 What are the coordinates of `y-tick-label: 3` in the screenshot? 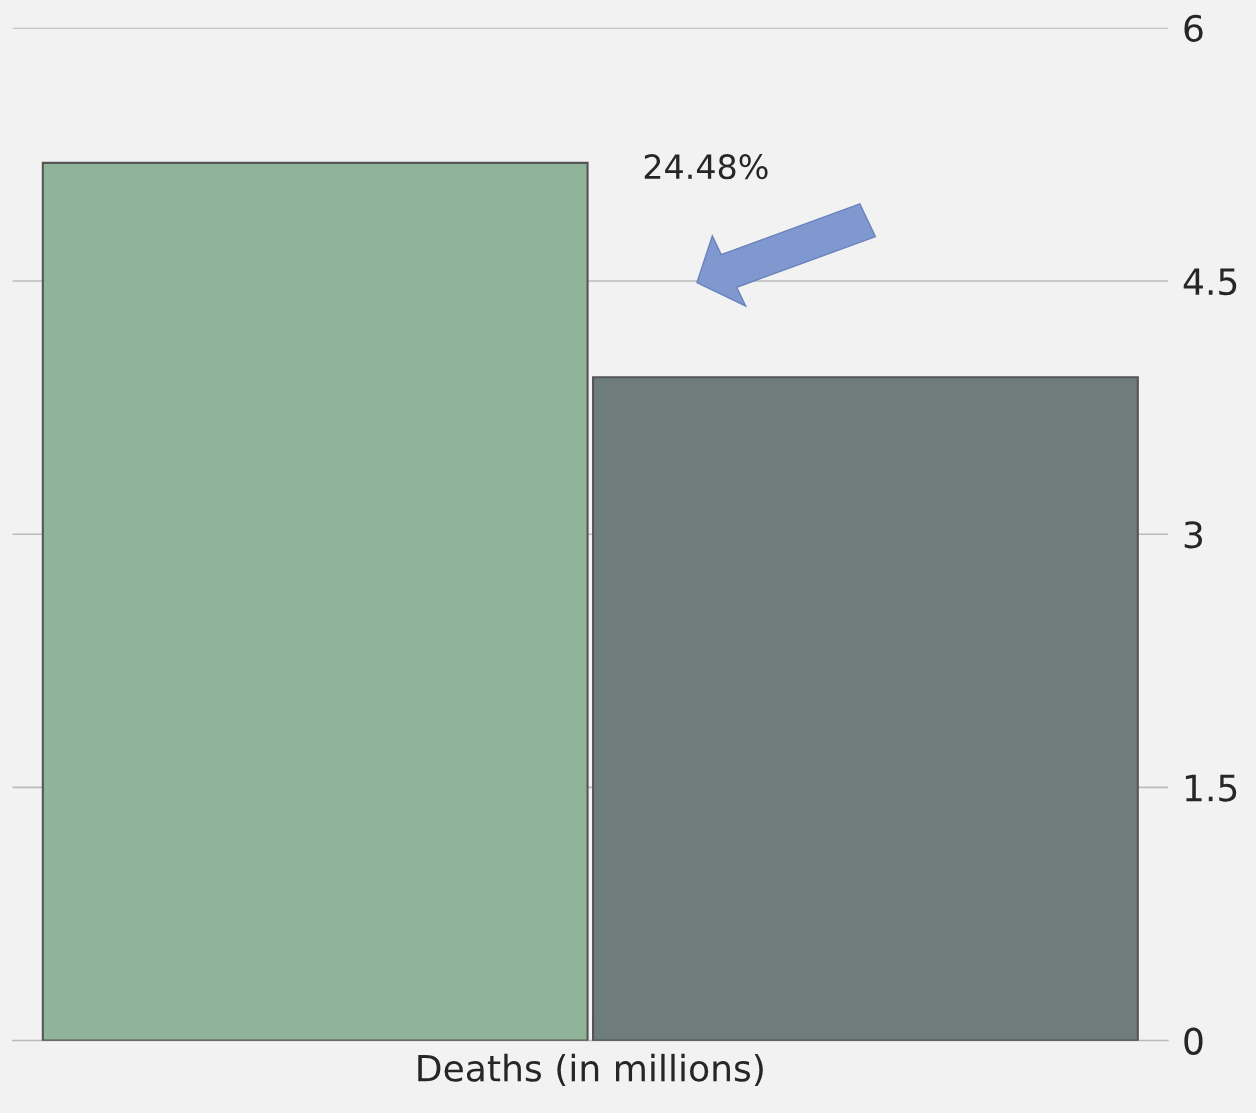 It's located at (1193, 535).